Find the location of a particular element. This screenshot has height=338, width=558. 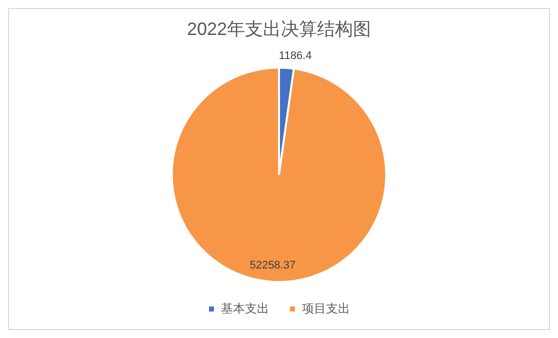

chart-title: 2022年支出决算结构图 is located at coordinates (279, 28).